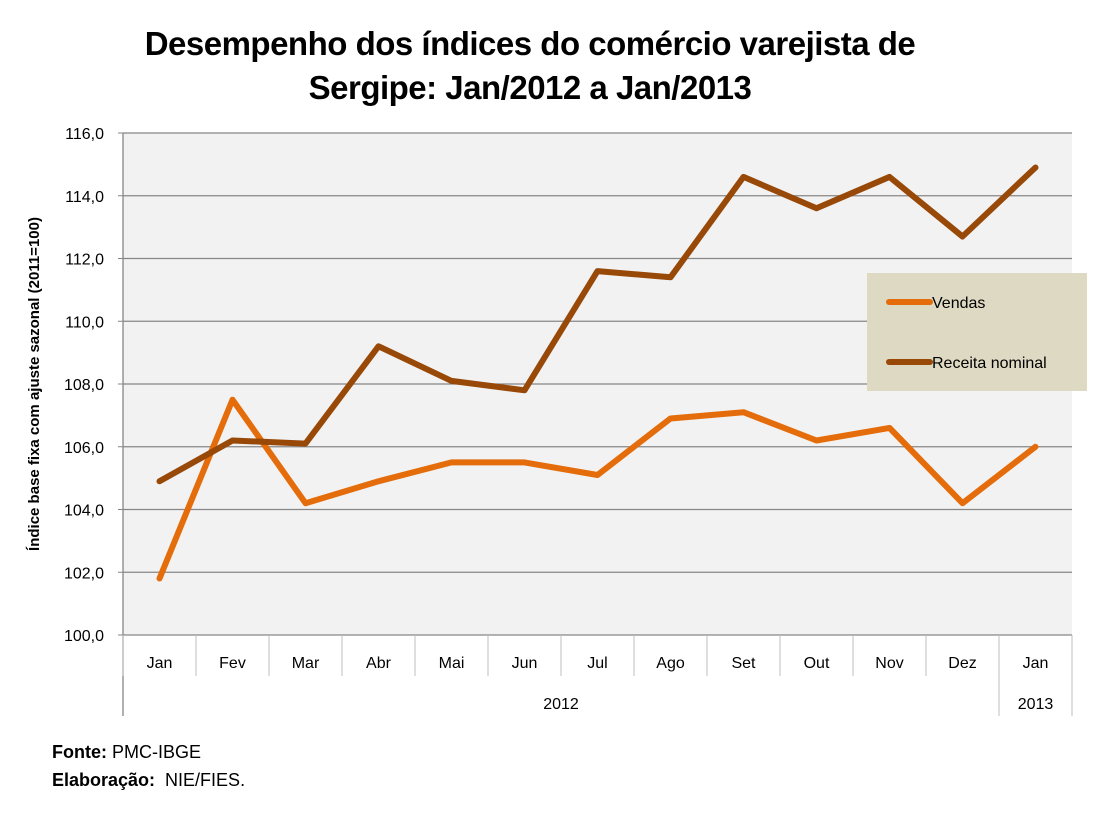 Image resolution: width=1095 pixels, height=813 pixels. I want to click on footer-credit-label: Elaboração:, so click(104, 780).